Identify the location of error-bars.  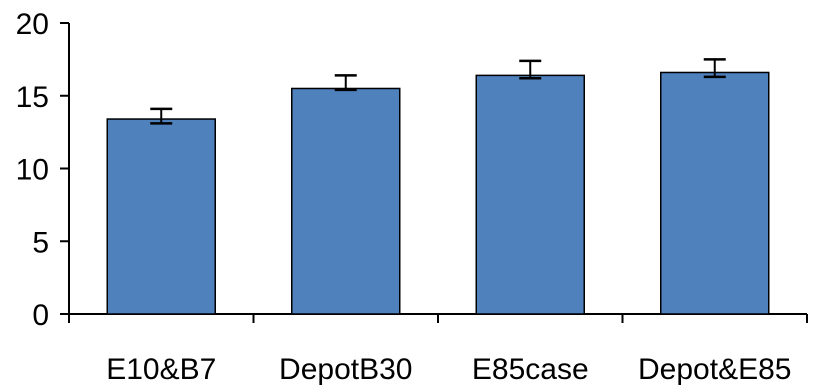
(438, 91).